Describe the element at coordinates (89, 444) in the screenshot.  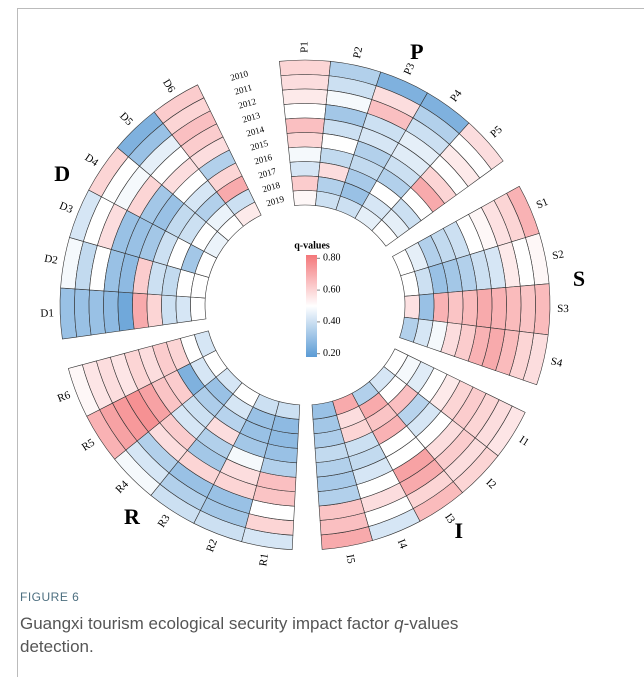
I see `factor-label: R5` at that location.